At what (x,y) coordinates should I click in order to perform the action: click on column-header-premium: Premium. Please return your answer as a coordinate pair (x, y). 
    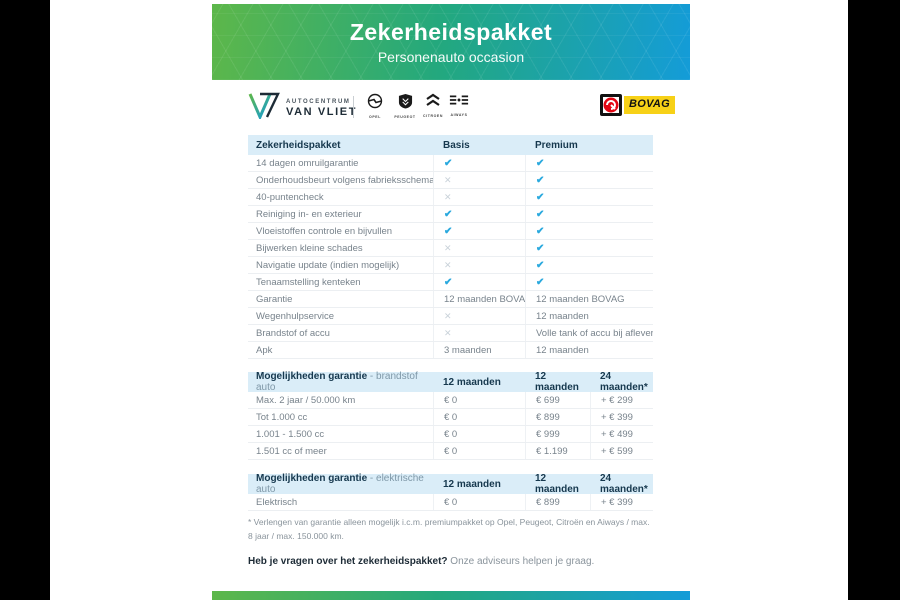
    Looking at the image, I should click on (556, 145).